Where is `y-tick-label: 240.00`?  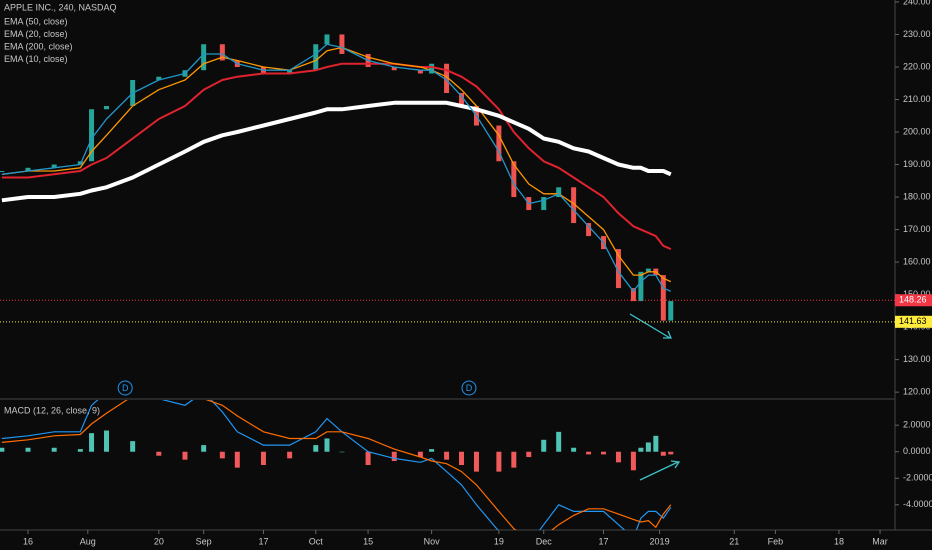 y-tick-label: 240.00 is located at coordinates (917, 3).